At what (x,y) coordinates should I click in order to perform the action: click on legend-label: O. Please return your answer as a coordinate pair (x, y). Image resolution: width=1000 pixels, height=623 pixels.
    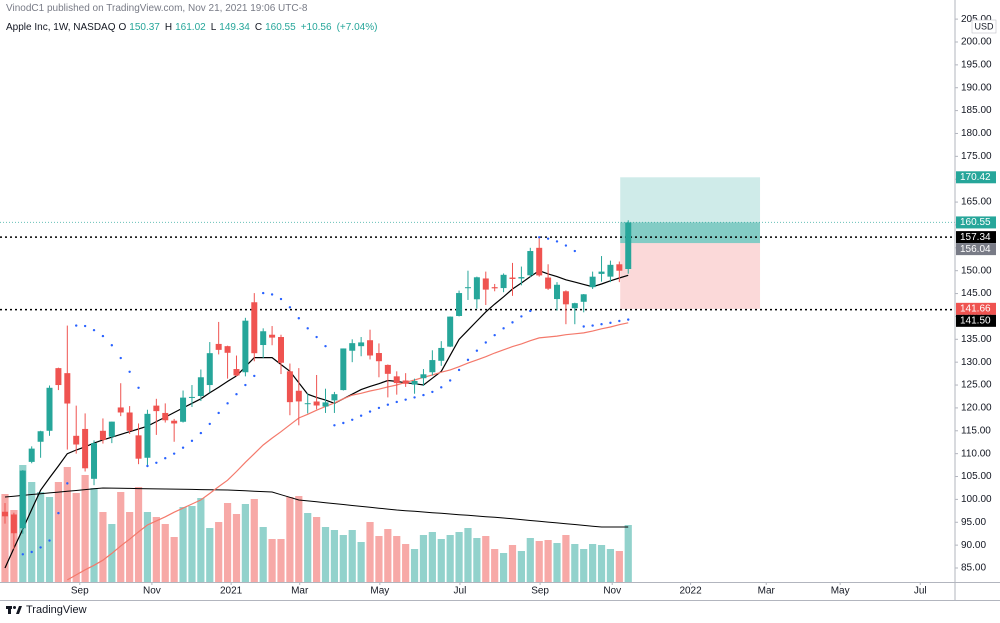
    Looking at the image, I should click on (122, 27).